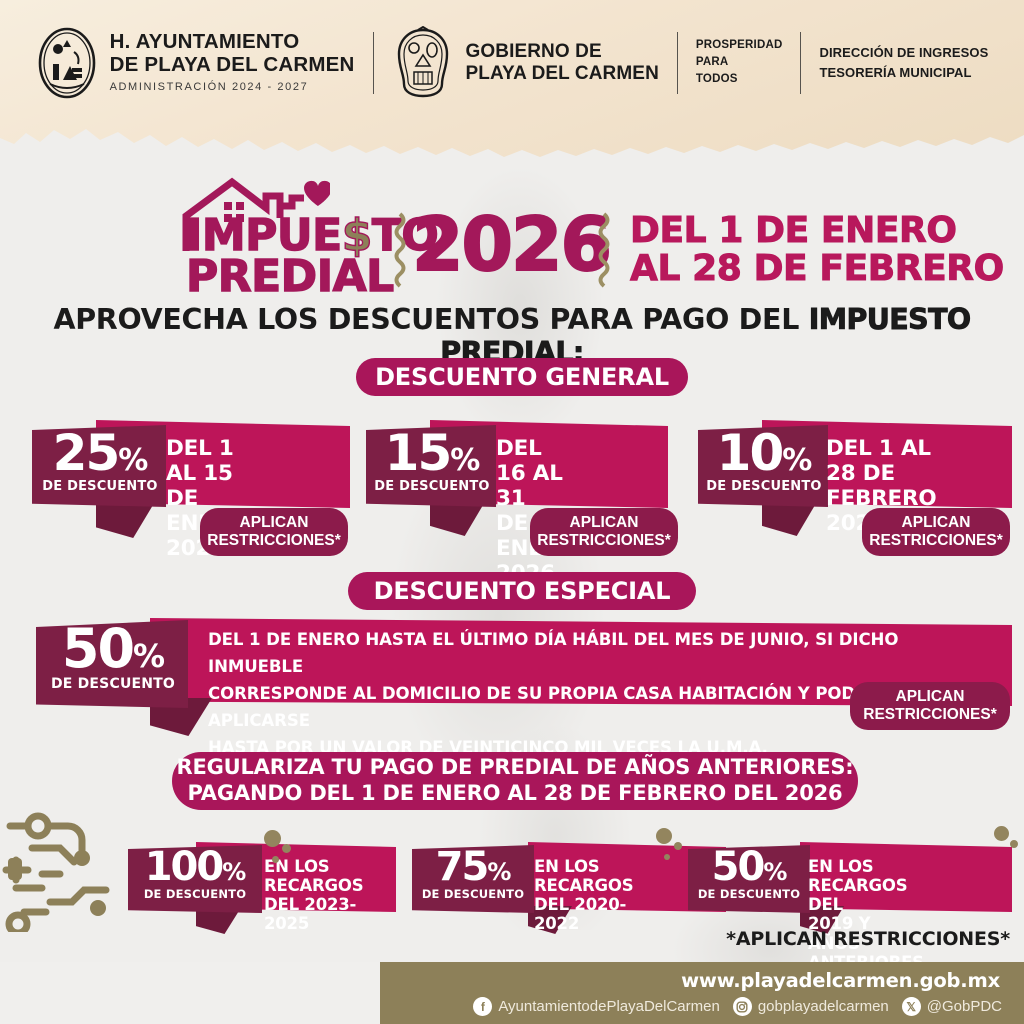  Describe the element at coordinates (596, 1006) in the screenshot. I see `facebook-link: f AyuntamientodePlayaDelCarmen` at that location.